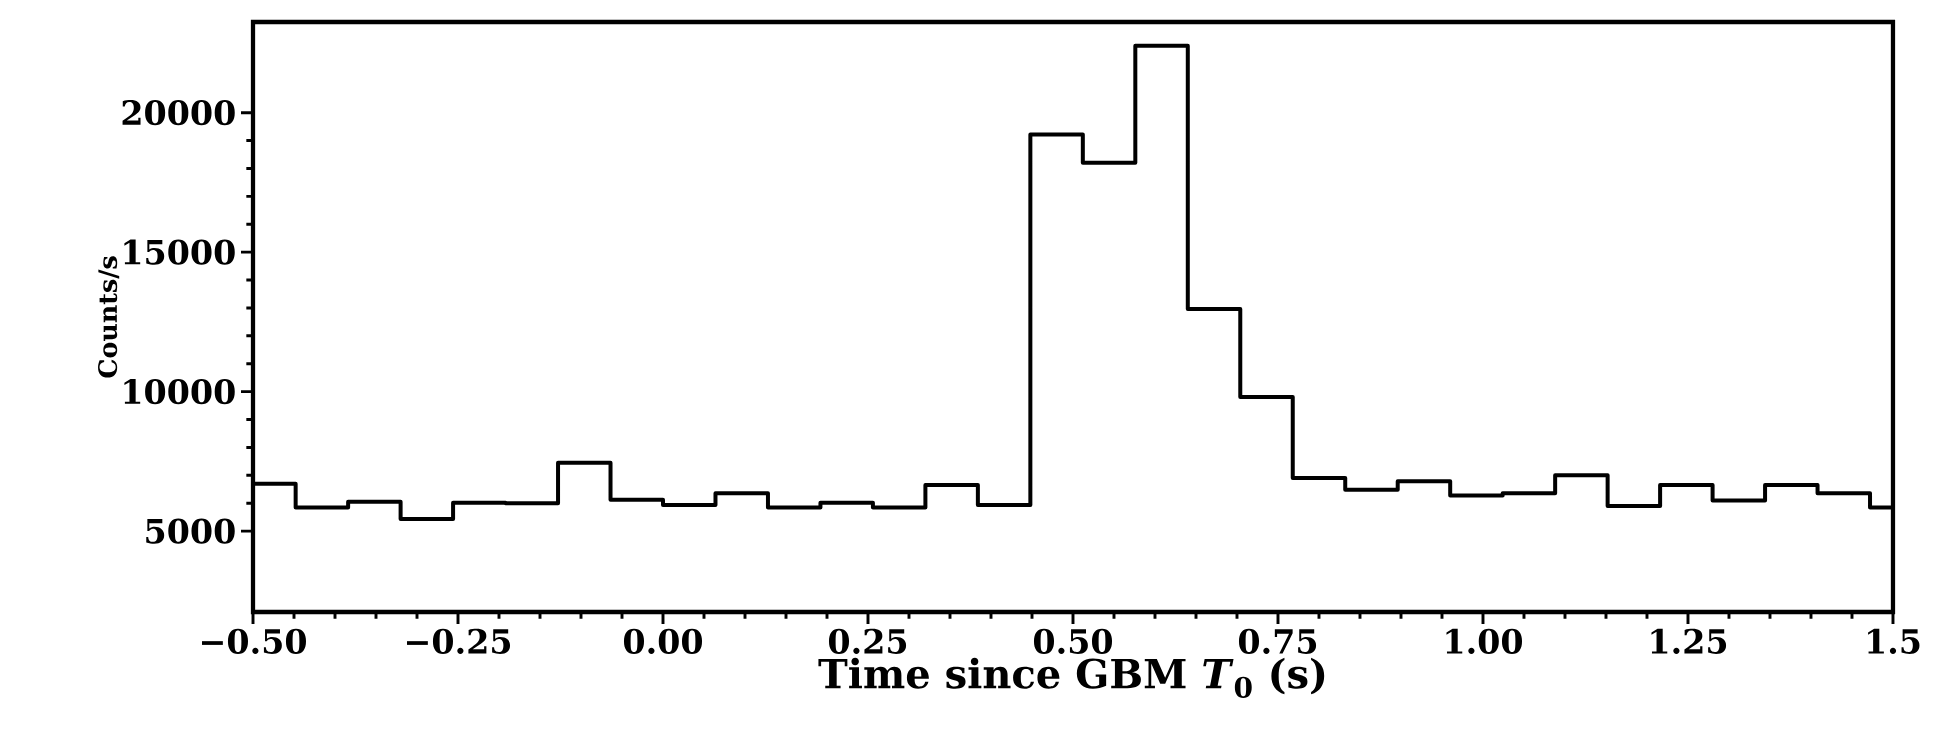 Image resolution: width=1946 pixels, height=744 pixels. What do you see at coordinates (178, 113) in the screenshot?
I see `y-tick-label: 20000` at bounding box center [178, 113].